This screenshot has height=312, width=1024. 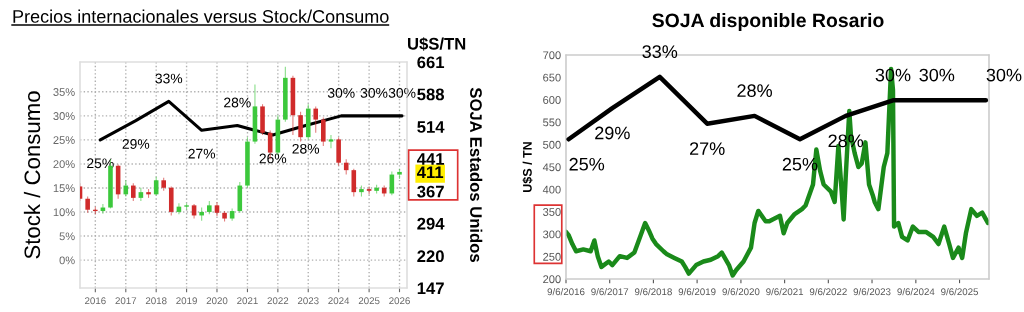 What do you see at coordinates (741, 292) in the screenshot?
I see `x-tick-label: 9/6/2020` at bounding box center [741, 292].